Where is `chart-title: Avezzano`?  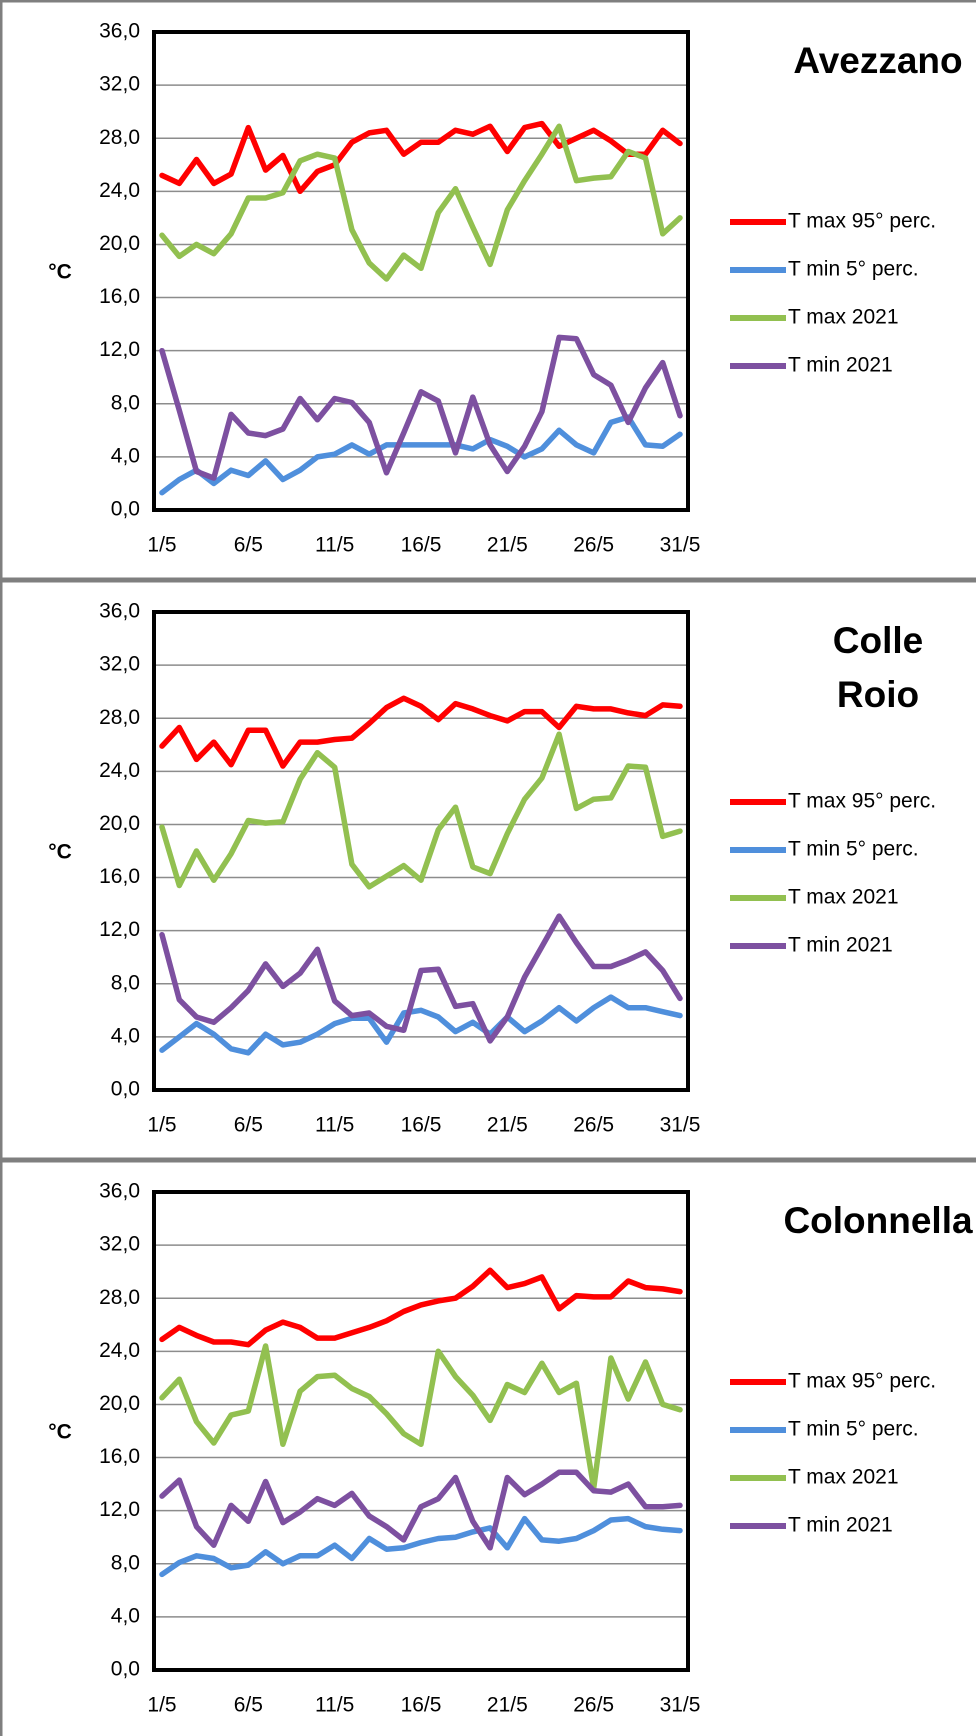 chart-title: Avezzano is located at coordinates (878, 60).